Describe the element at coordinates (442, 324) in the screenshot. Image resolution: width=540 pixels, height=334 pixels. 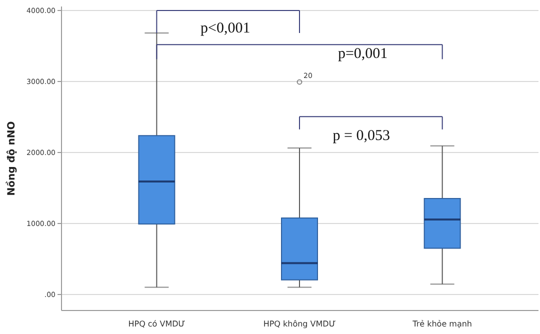
I see `x-tick-label: Trẻ khỏe mạnh` at that location.